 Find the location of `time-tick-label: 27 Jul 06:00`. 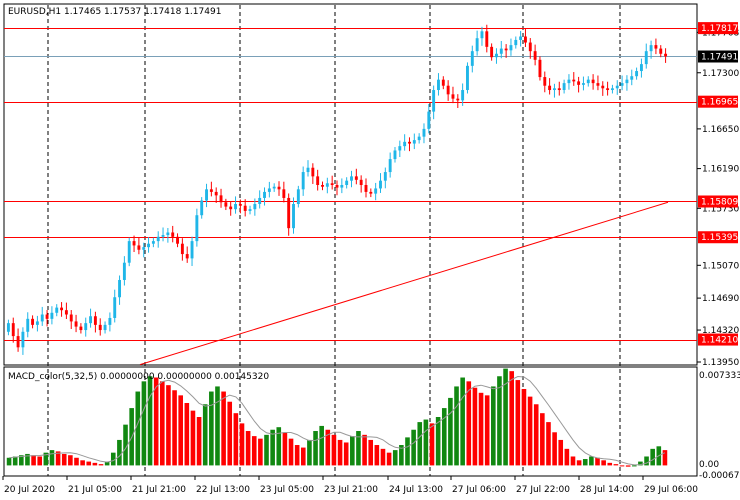

time-tick-label: 27 Jul 06:00 is located at coordinates (479, 490).